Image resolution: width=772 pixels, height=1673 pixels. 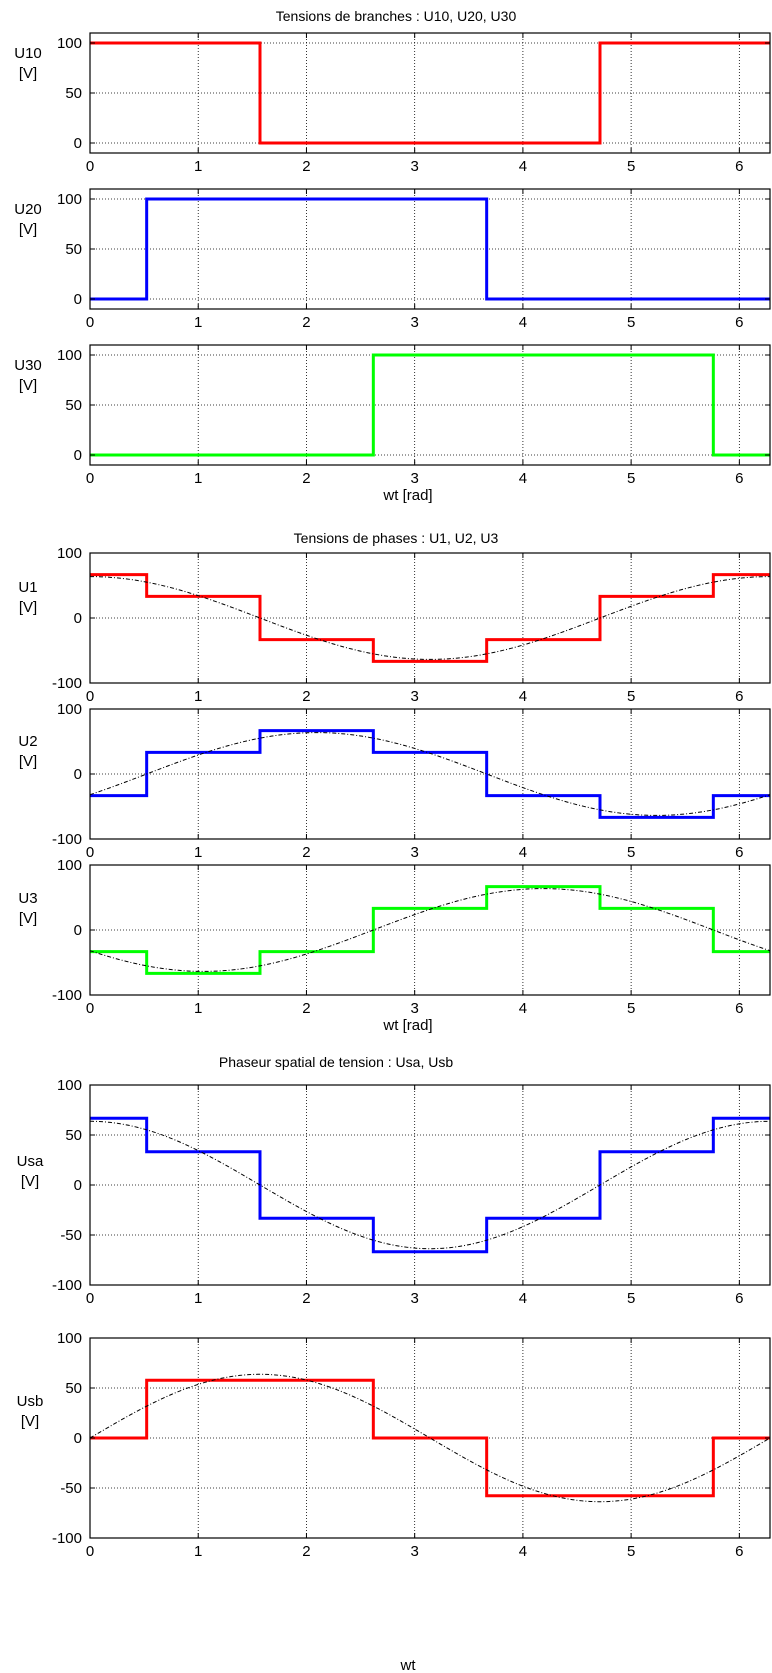 I want to click on u10-ytick-label: 50, so click(x=73, y=93).